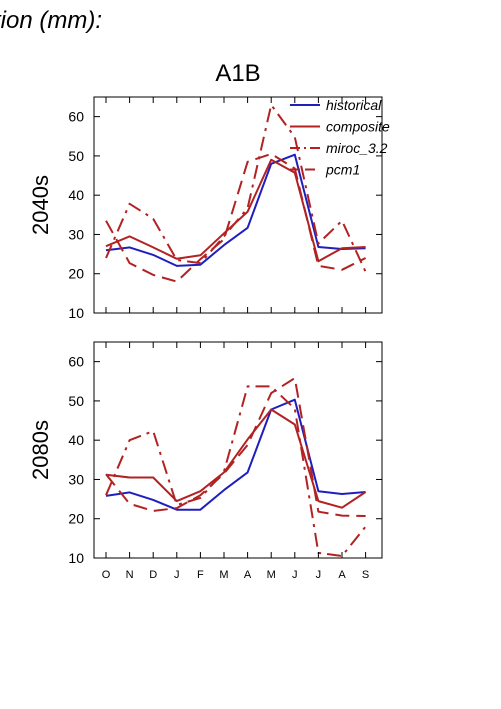 This screenshot has width=501, height=709. Describe the element at coordinates (51, 20) in the screenshot. I see `figure-title: tion (mm):` at that location.